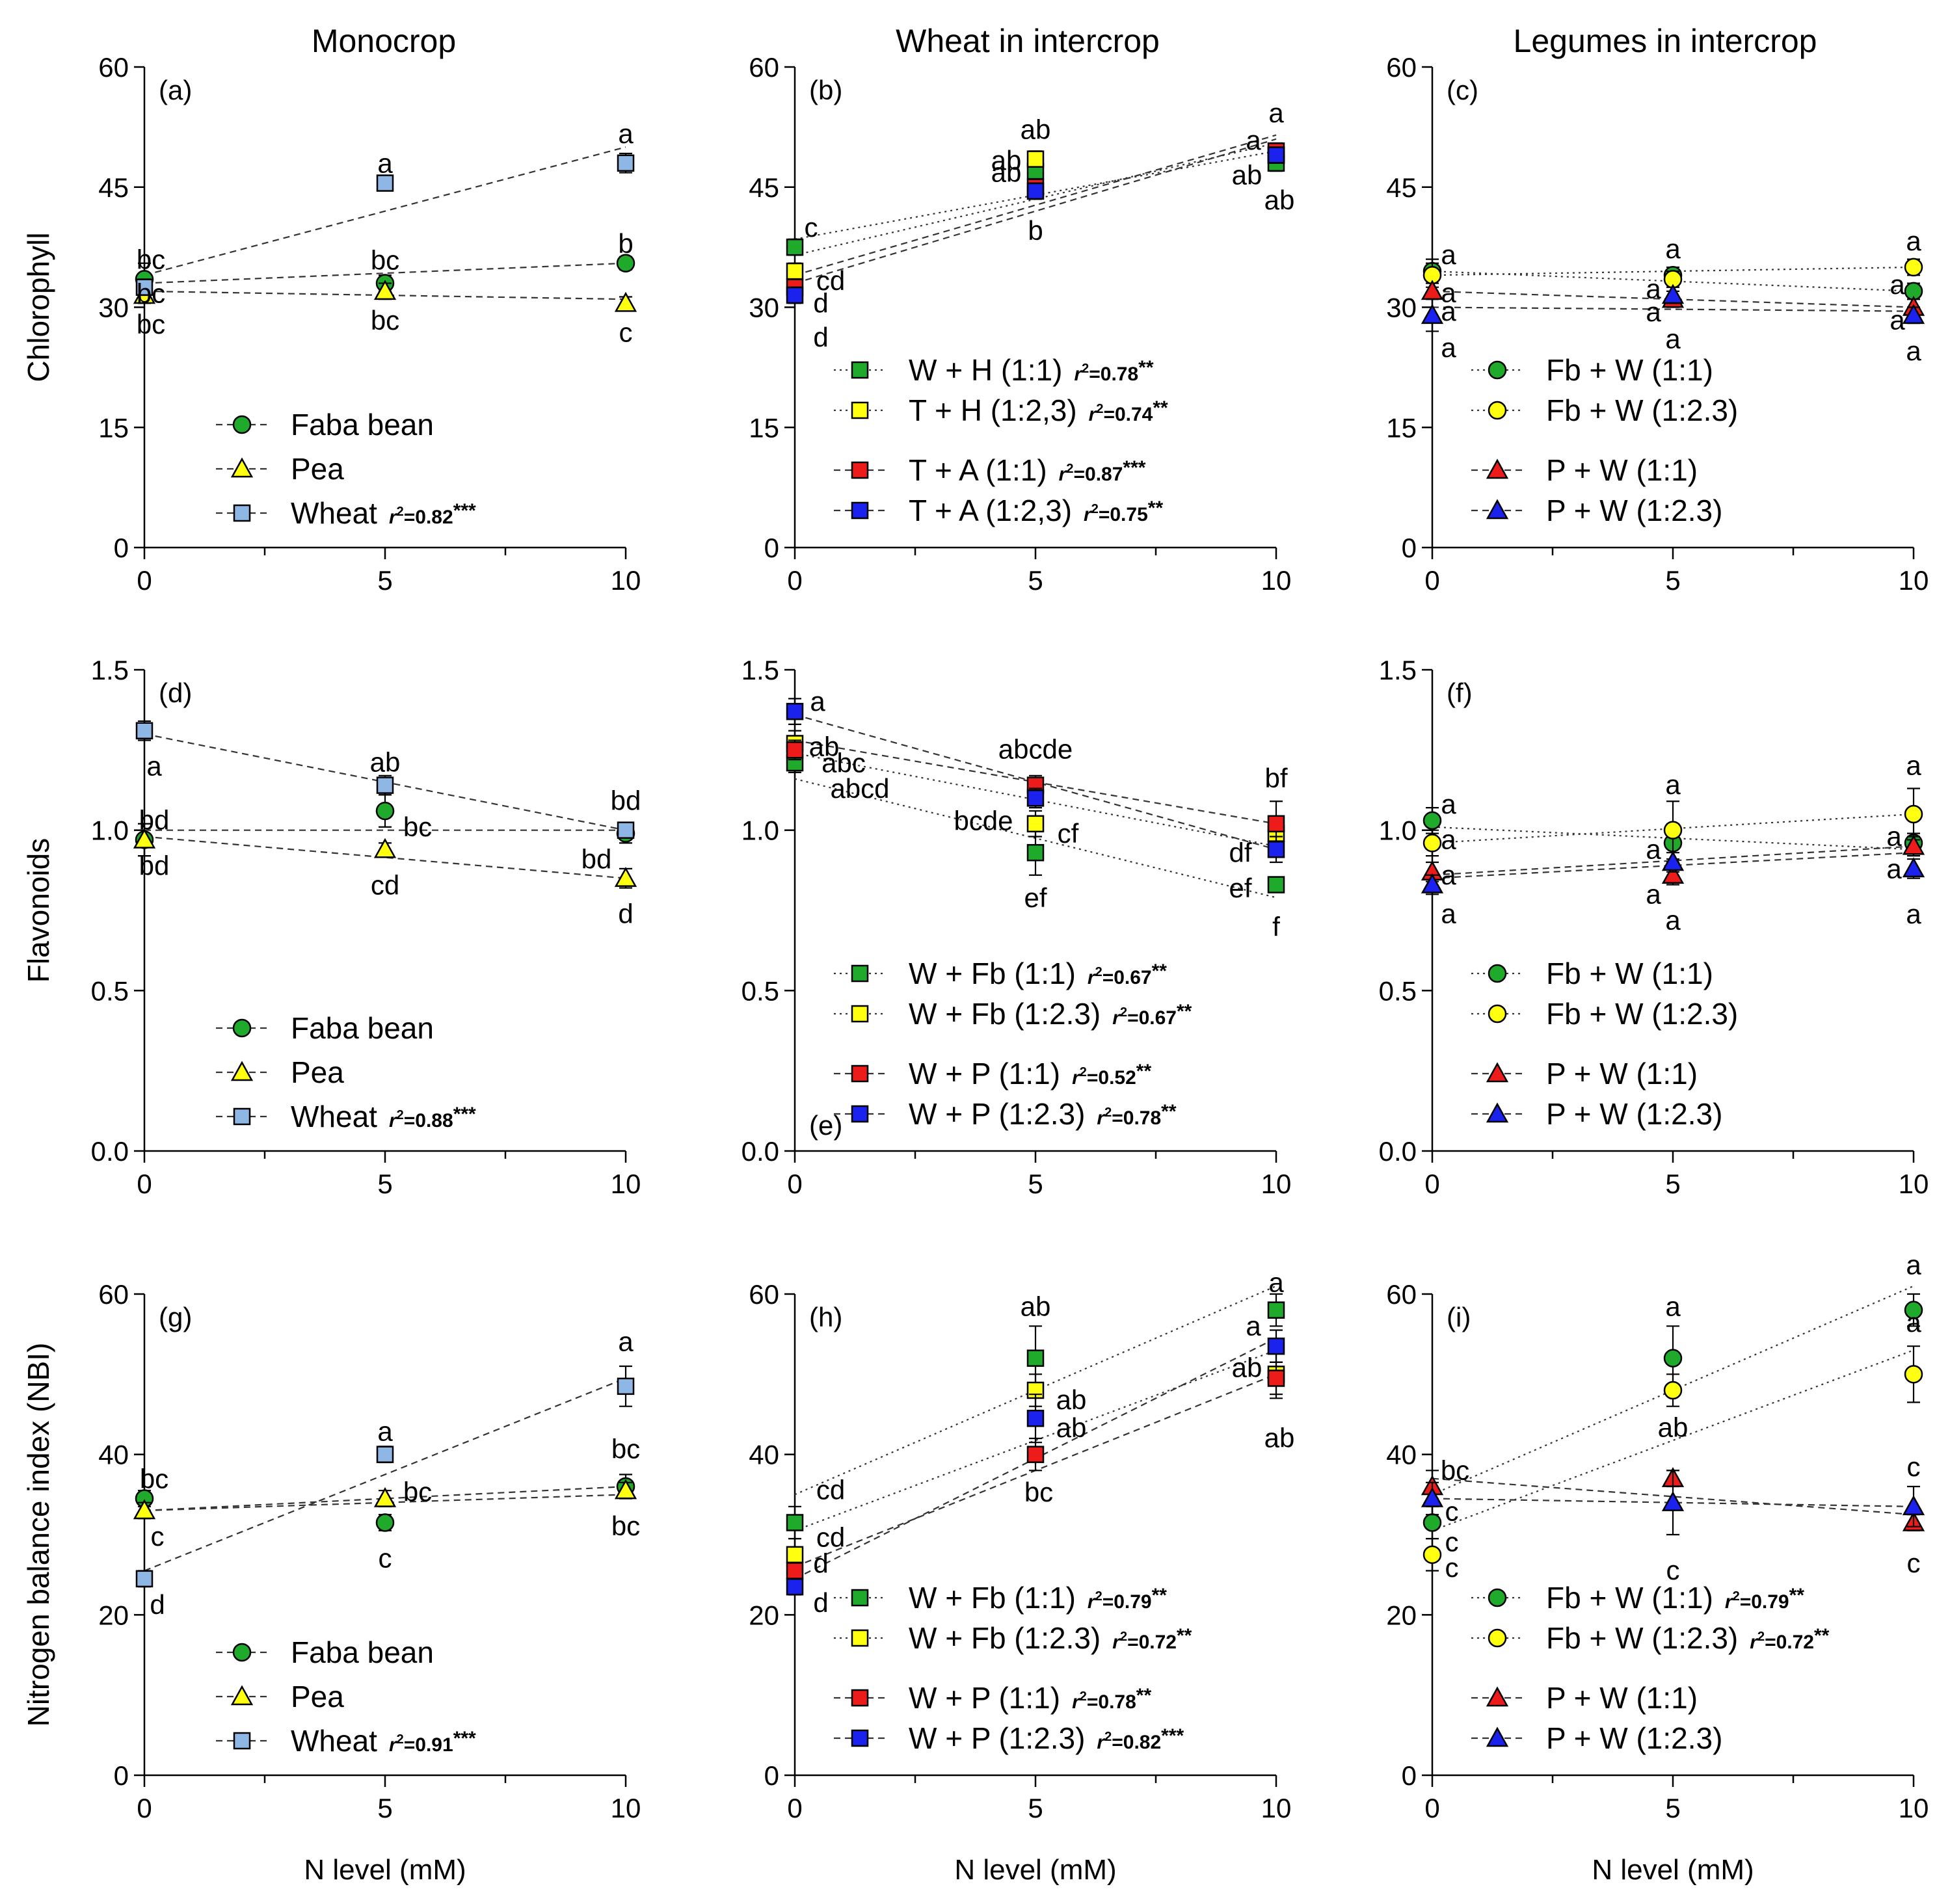 The image size is (1950, 1904). I want to click on significance-letter: c, so click(1673, 1570).